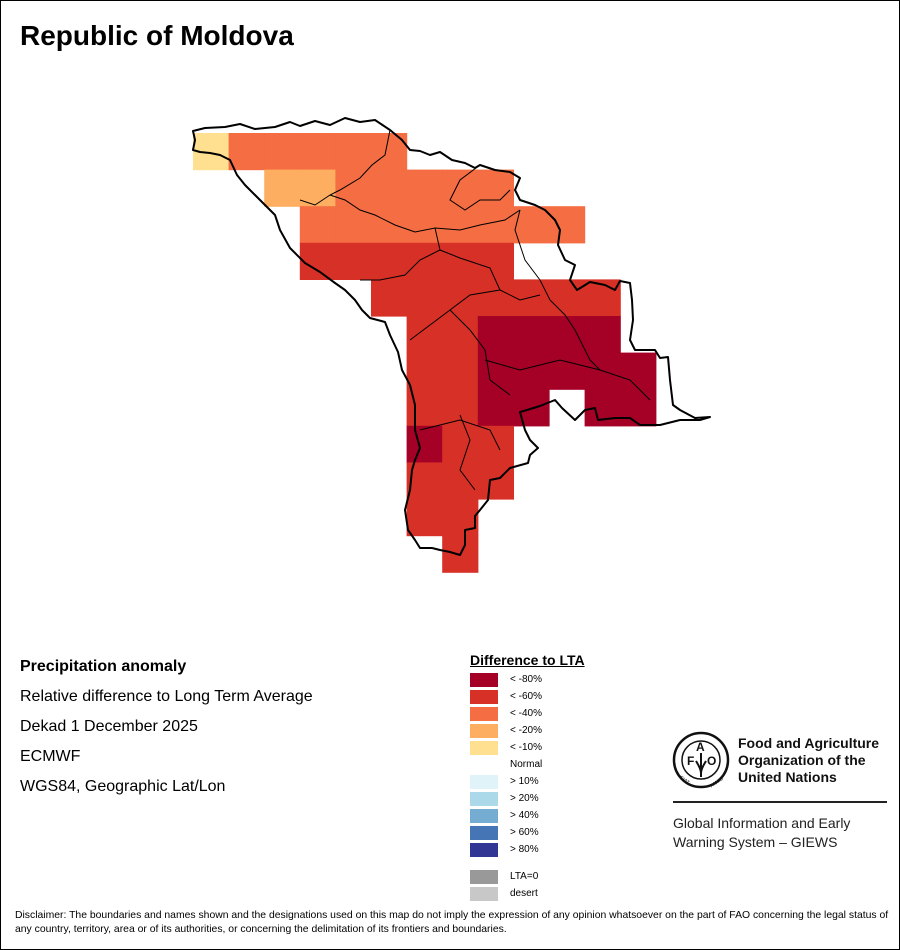  I want to click on svg-text: O, so click(711, 761).